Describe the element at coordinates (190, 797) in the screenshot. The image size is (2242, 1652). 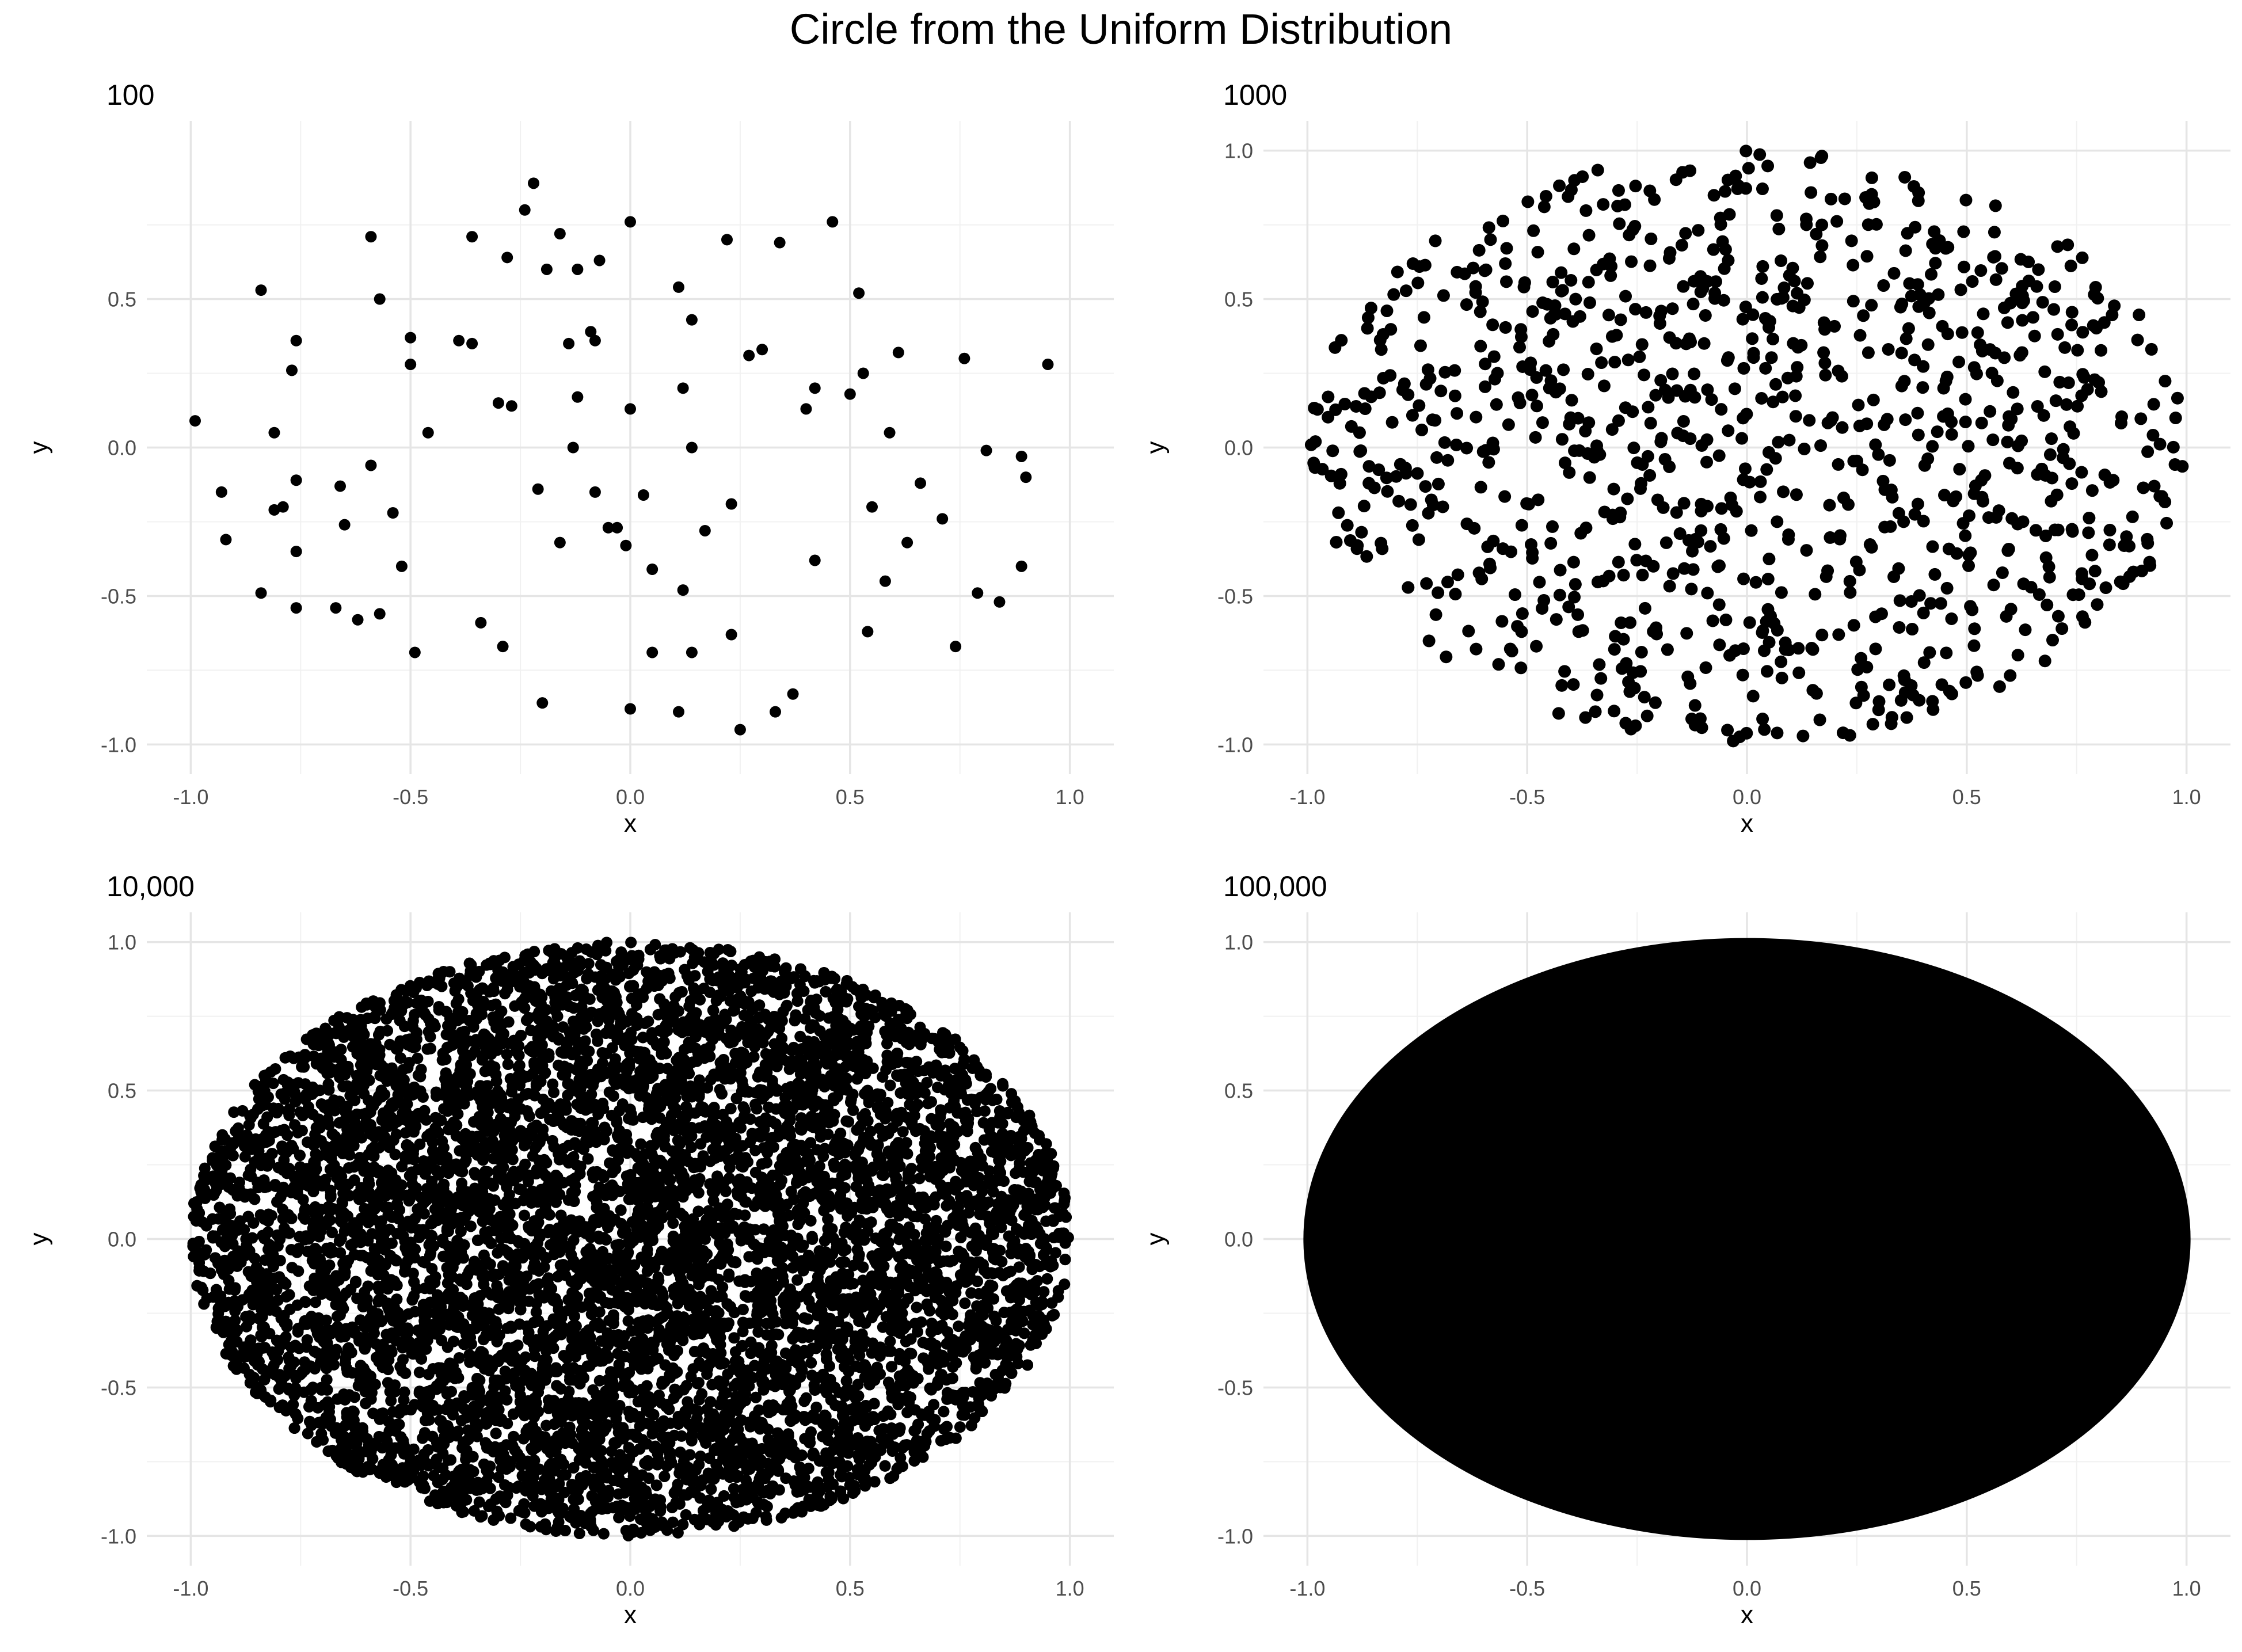
I see `x-tick-label: -1.0` at that location.